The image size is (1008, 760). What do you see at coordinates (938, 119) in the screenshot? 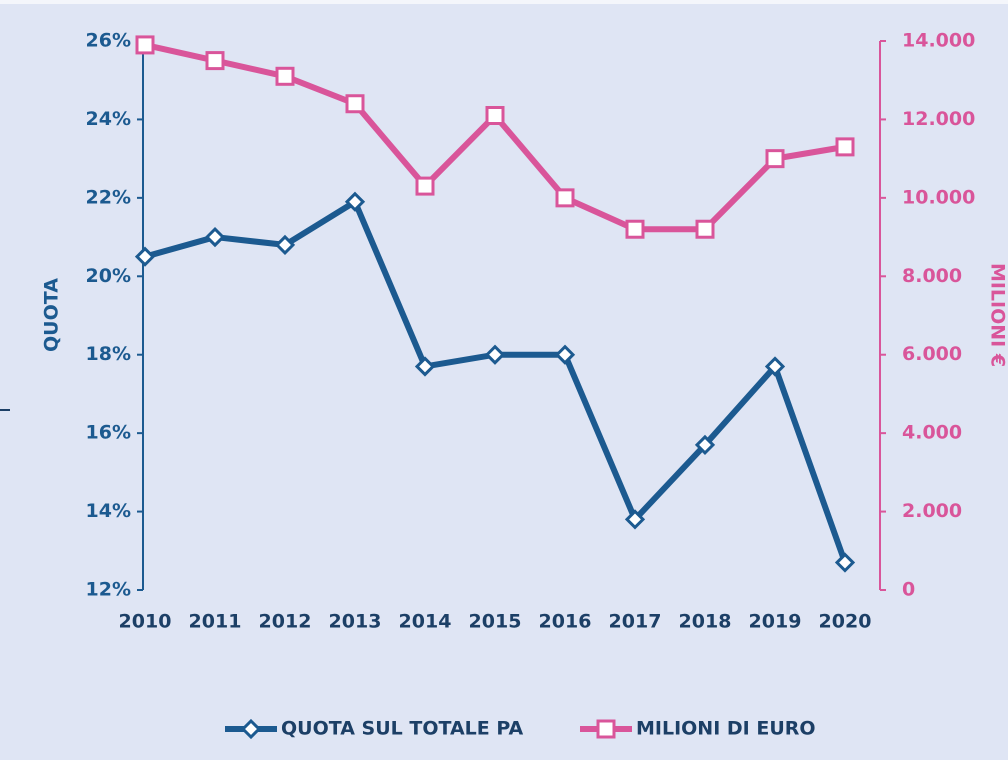
I see `y2-tick-label: 12.000` at bounding box center [938, 119].